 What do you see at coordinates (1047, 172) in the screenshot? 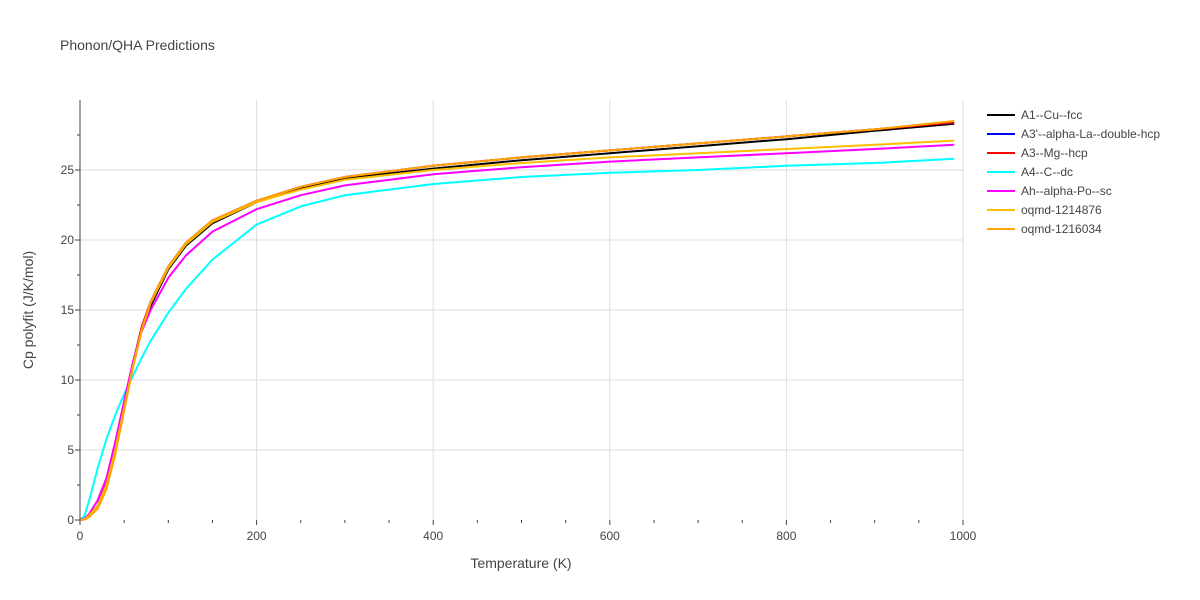
I see `legend-label: A4--C--dc` at bounding box center [1047, 172].